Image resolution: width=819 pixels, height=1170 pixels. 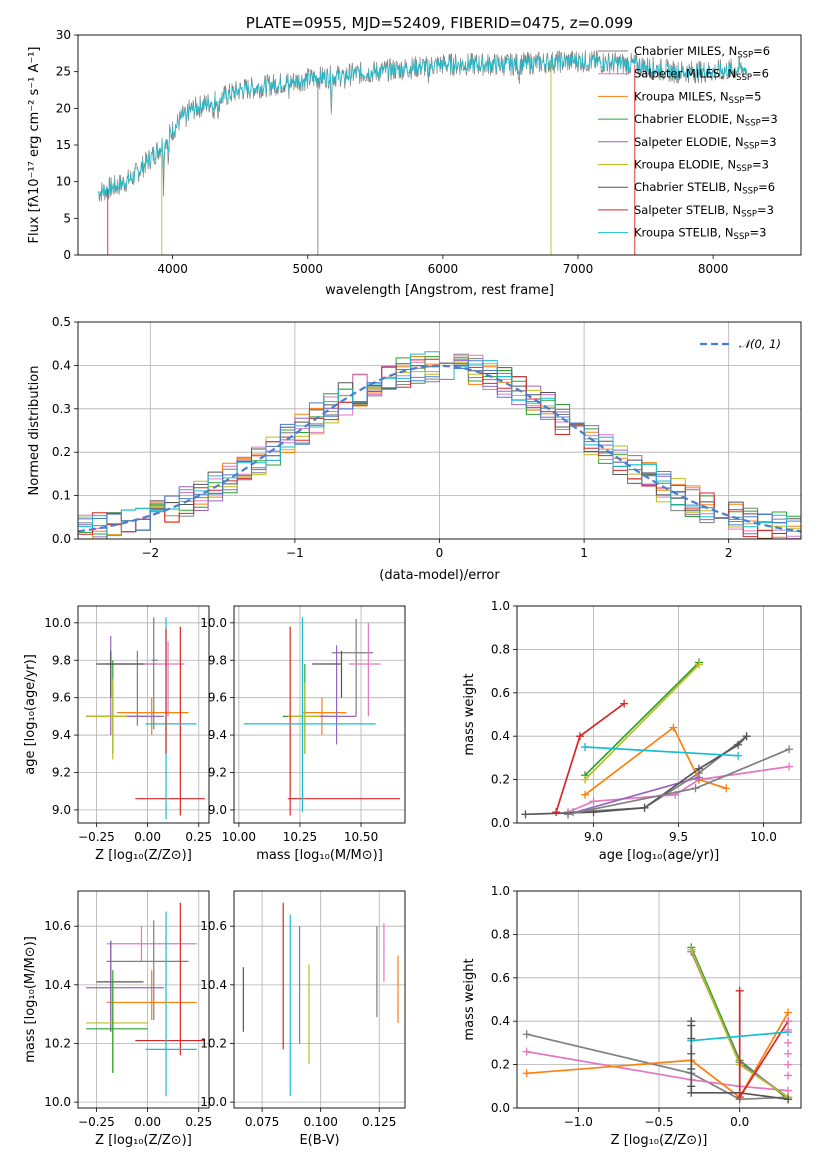 I want to click on legend-label: Chabrier ELODIE, N, so click(x=689, y=119).